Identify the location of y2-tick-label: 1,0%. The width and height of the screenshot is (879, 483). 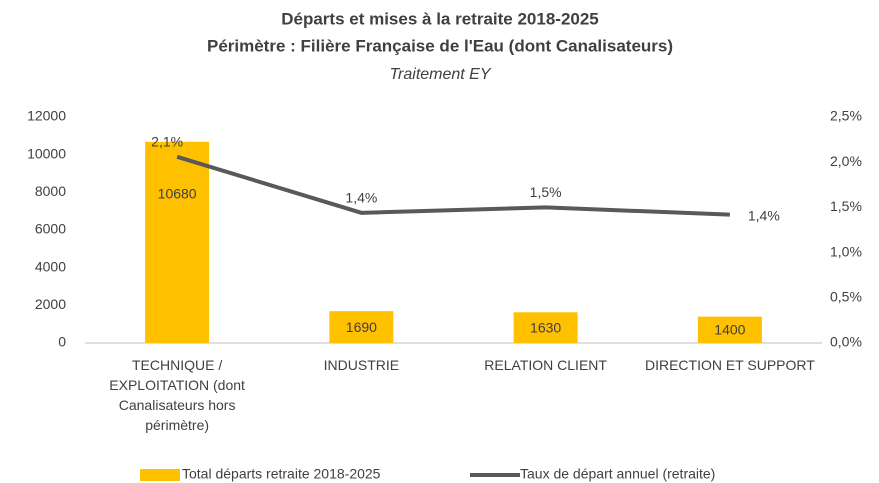
(846, 251).